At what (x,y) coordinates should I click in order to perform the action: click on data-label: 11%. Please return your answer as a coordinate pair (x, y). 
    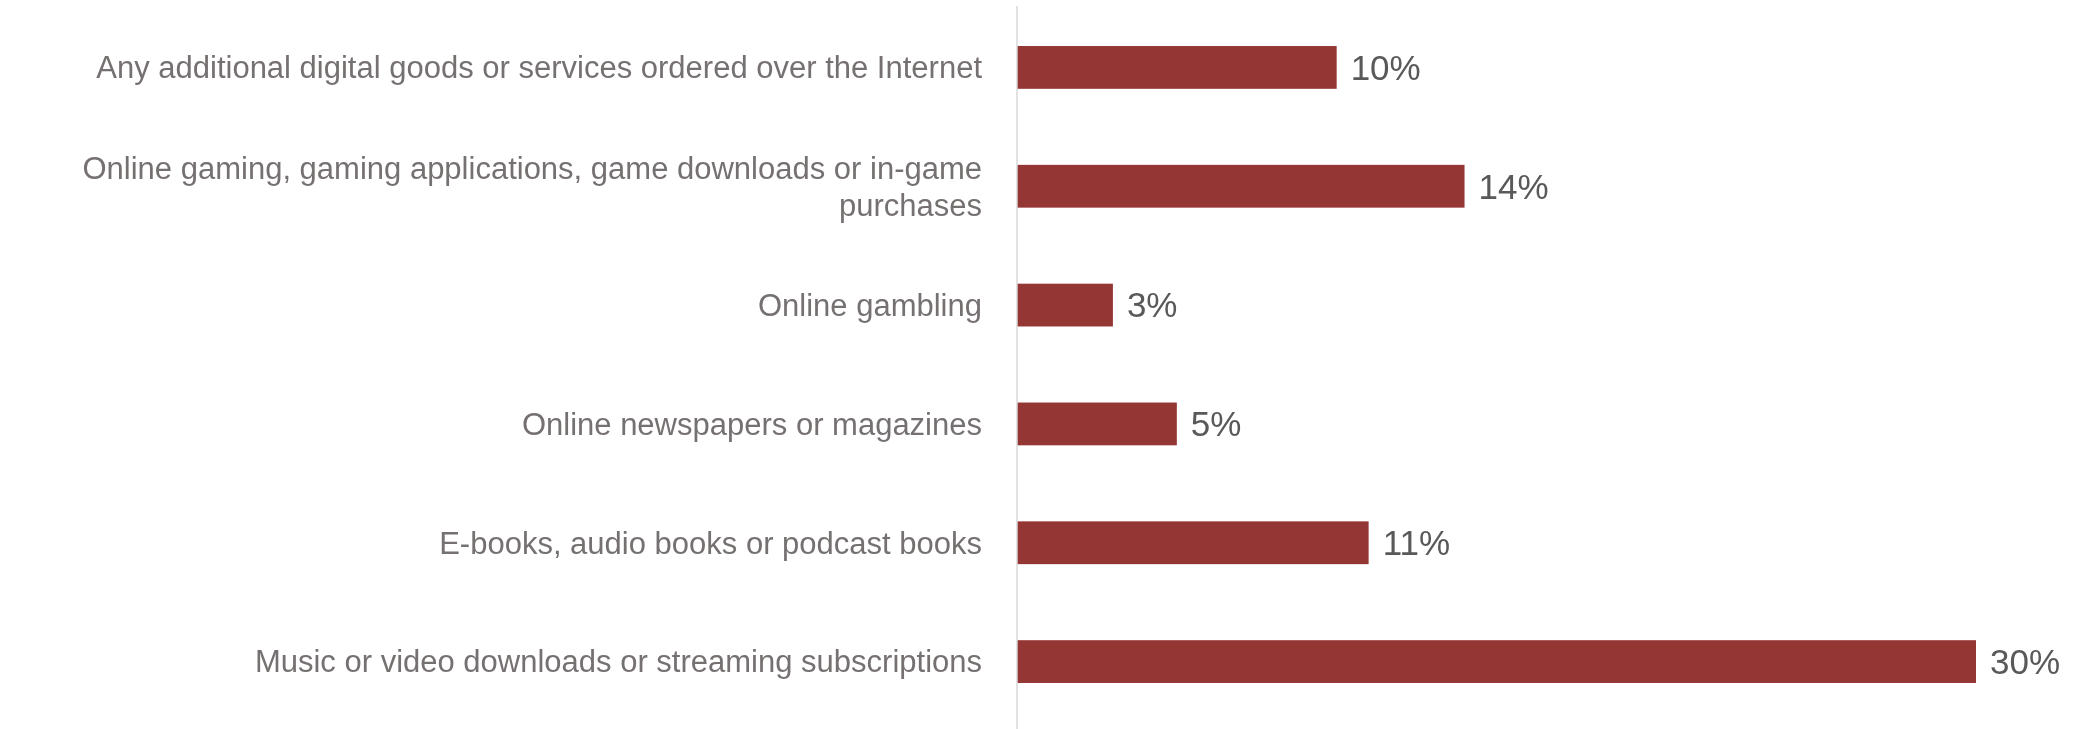
    Looking at the image, I should click on (1416, 542).